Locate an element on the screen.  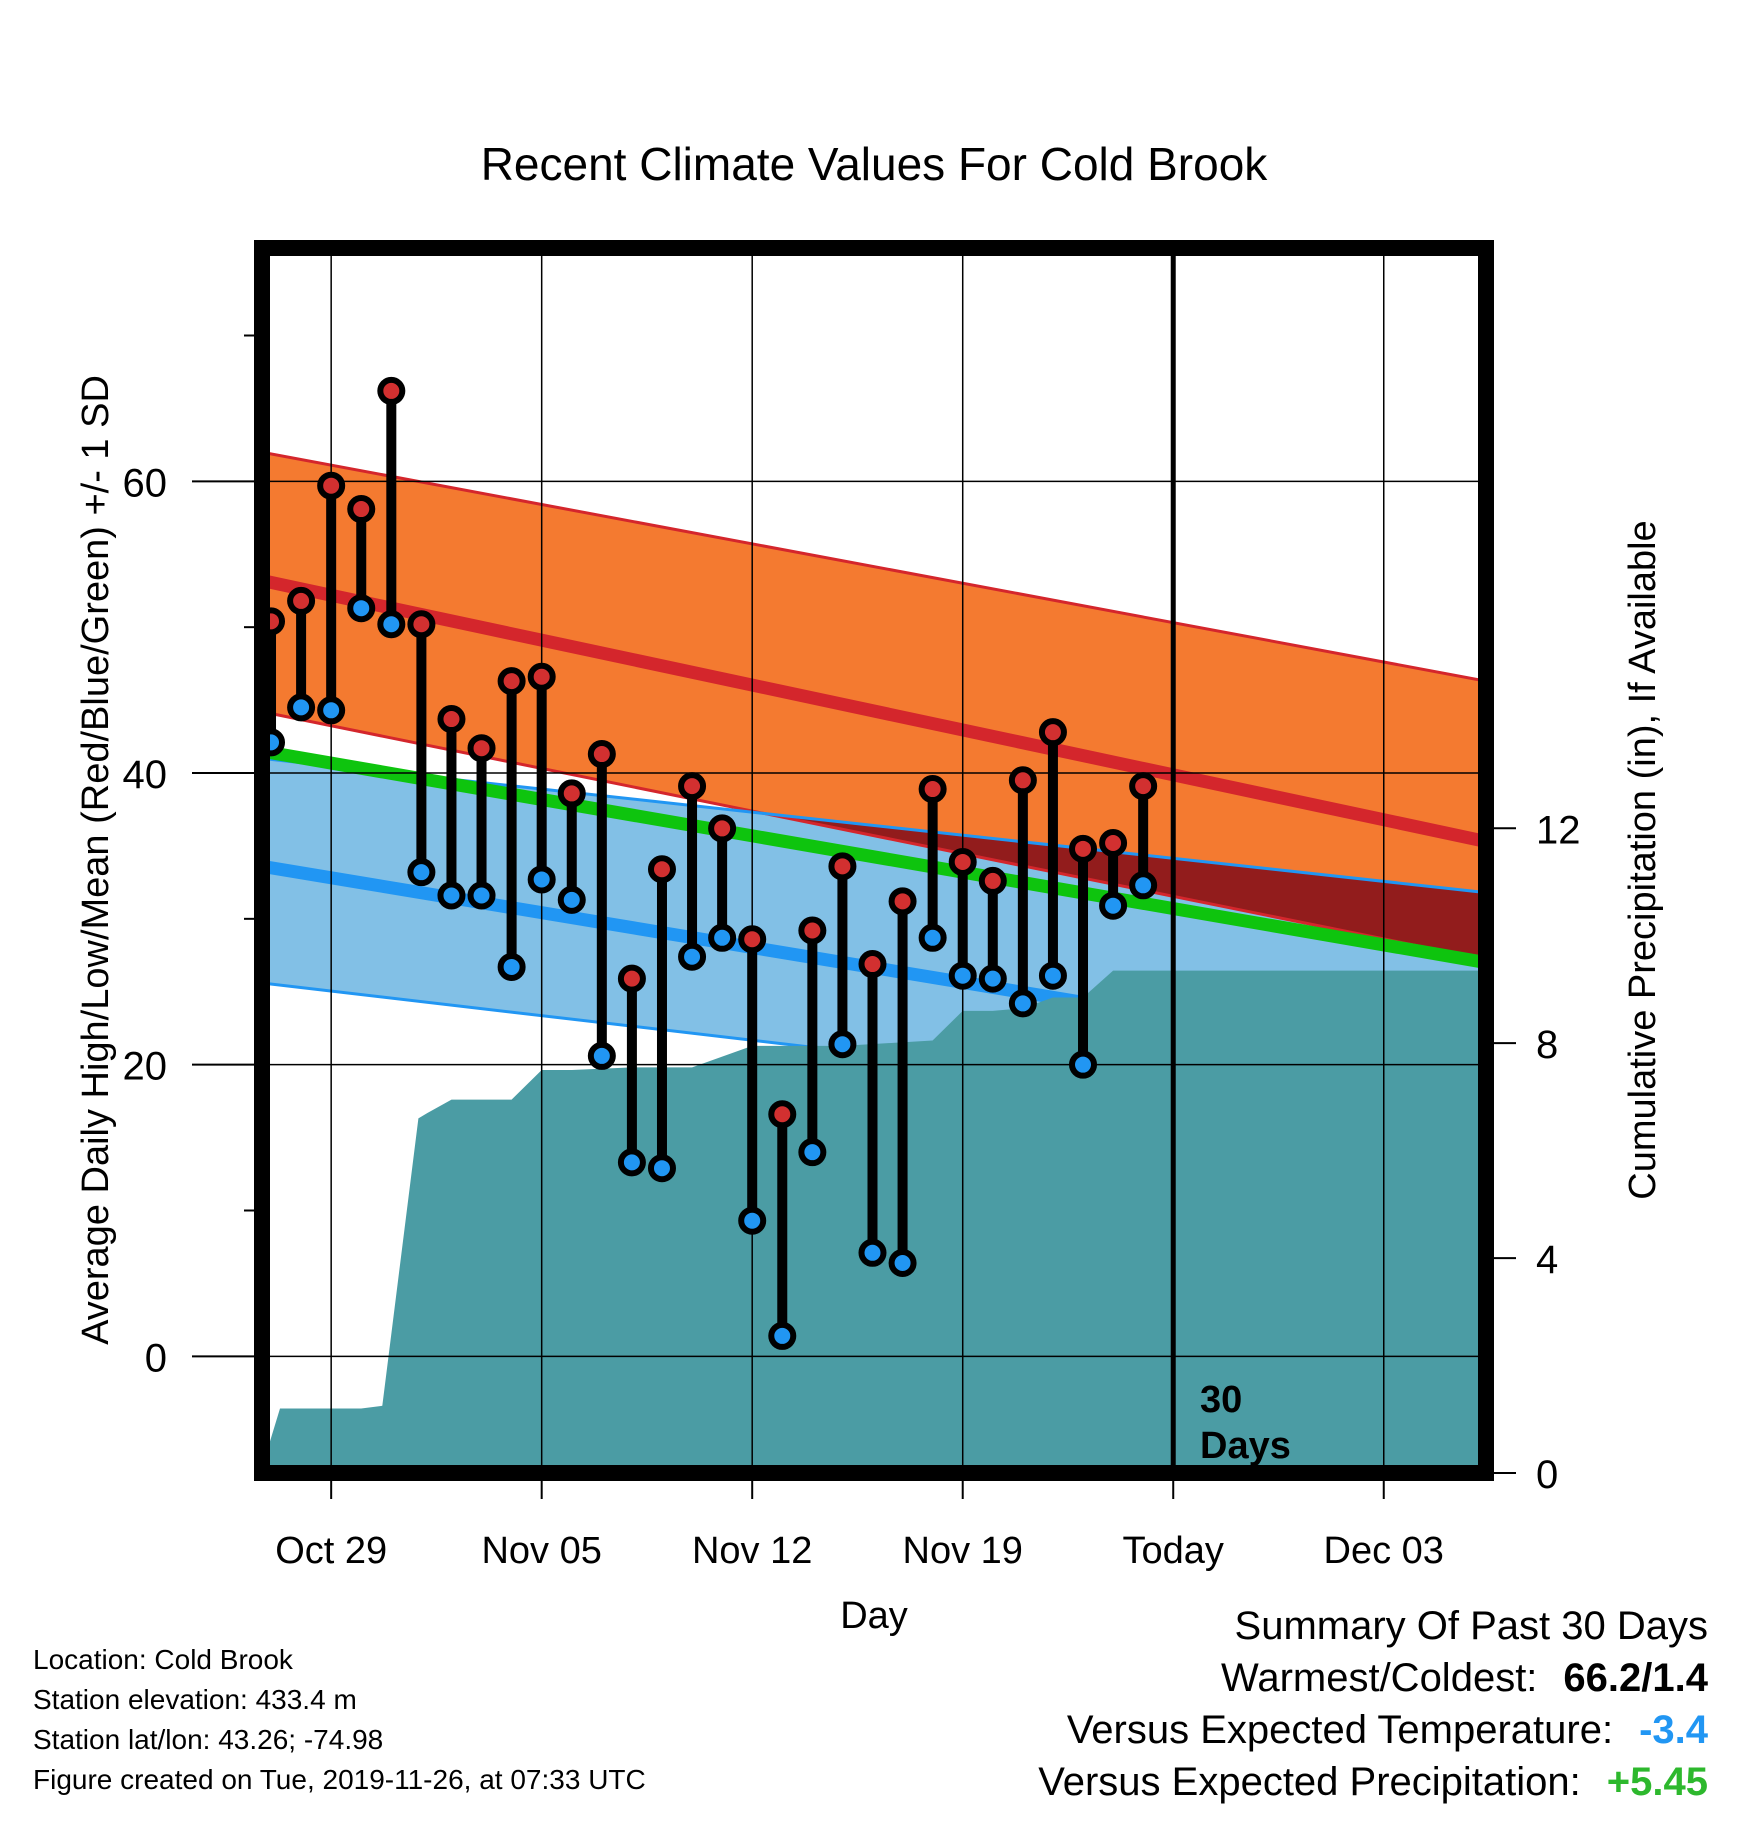
warm-cold-label: Warmest/Coldest: is located at coordinates (1379, 1678).